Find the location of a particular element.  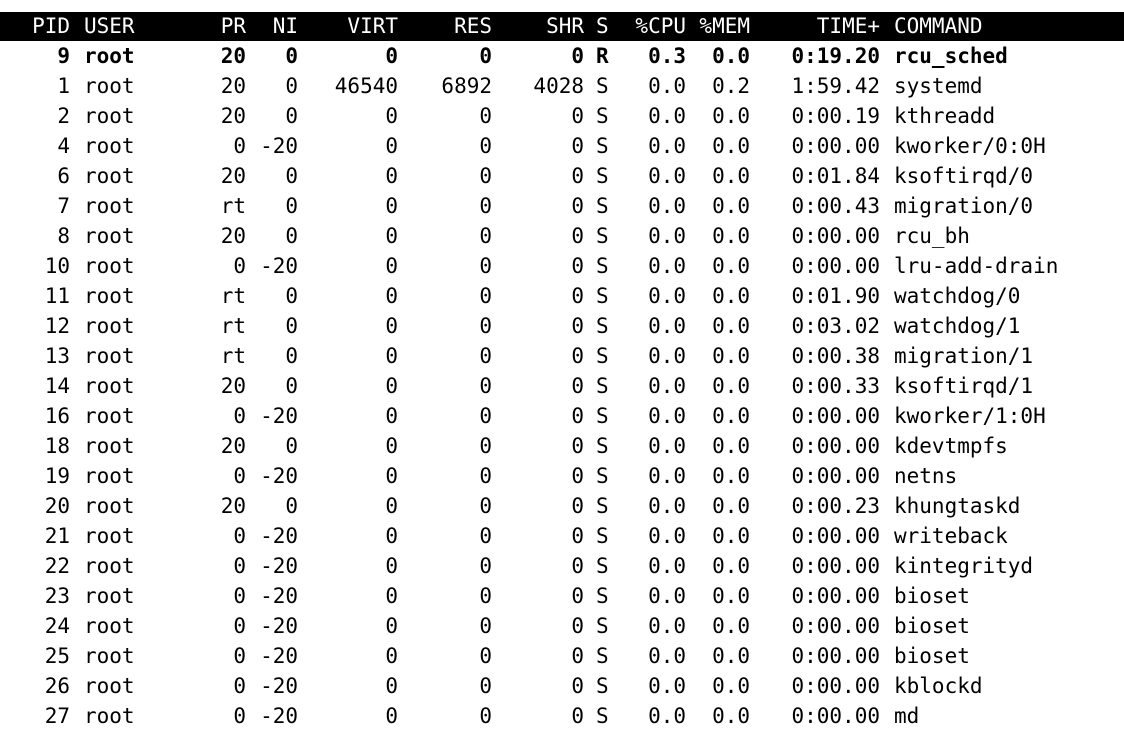

process-row: 9 root 20 0 0 0 0 R 0.3 0.0 0:19.20 rcu_sched is located at coordinates (562, 56).